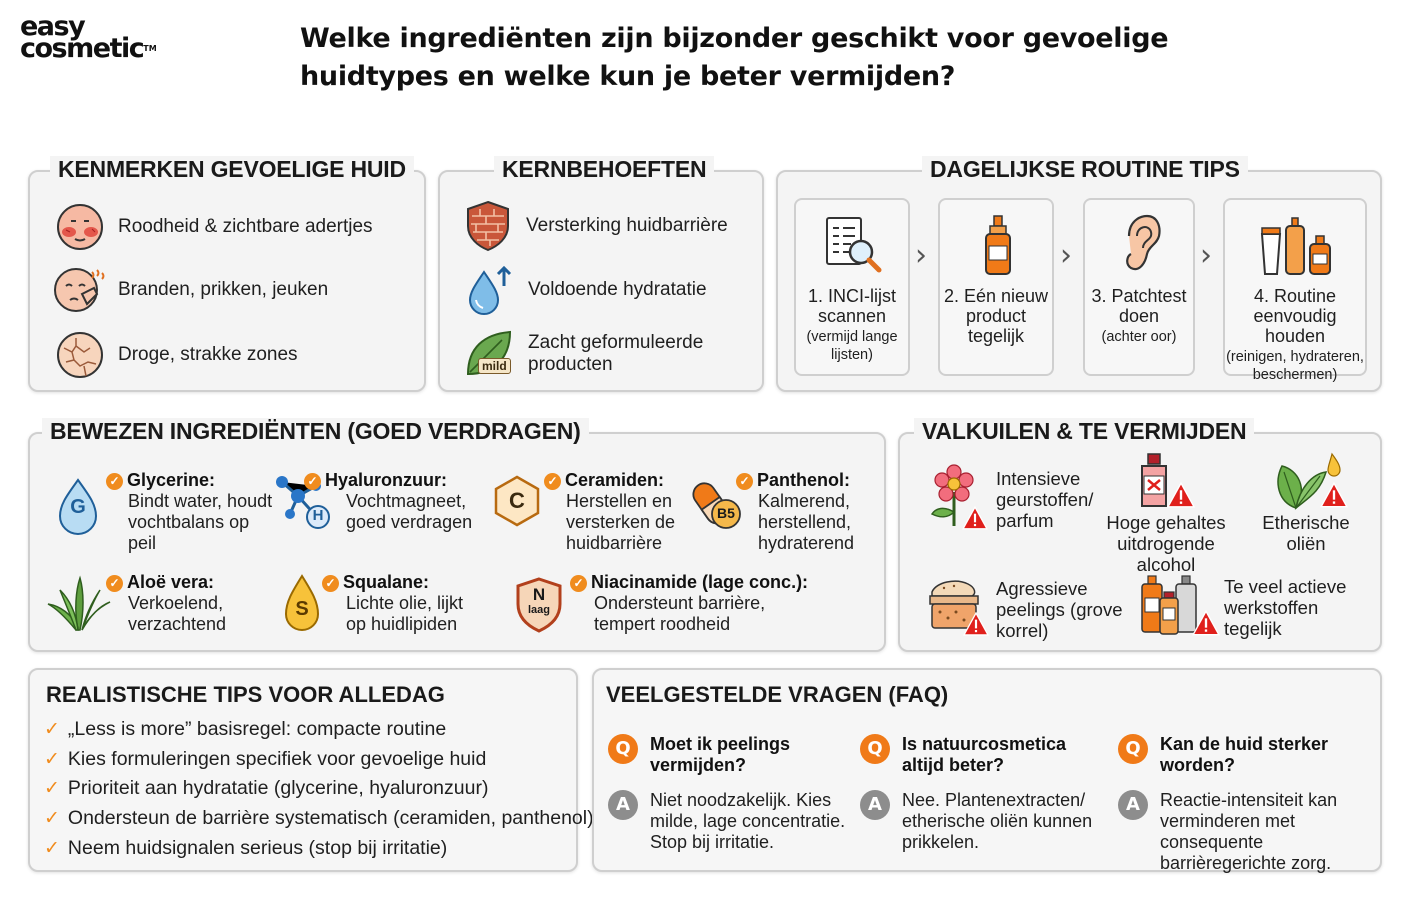 This screenshot has height=900, width=1408. What do you see at coordinates (302, 609) in the screenshot?
I see `squalane-badge: S` at bounding box center [302, 609].